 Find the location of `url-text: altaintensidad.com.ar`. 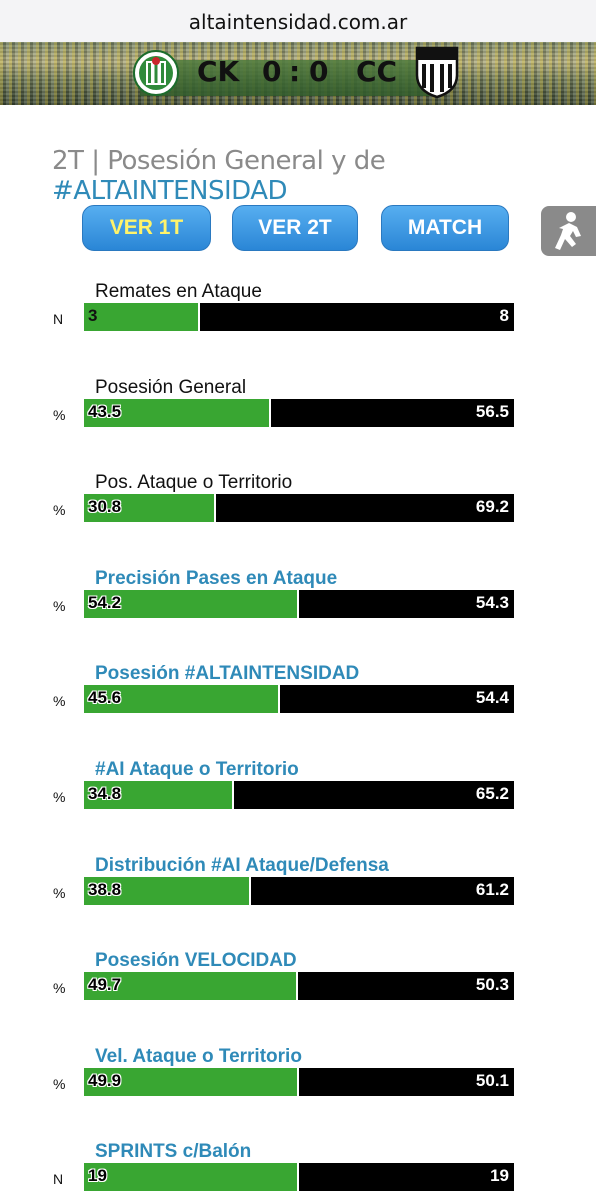

url-text: altaintensidad.com.ar is located at coordinates (298, 22).